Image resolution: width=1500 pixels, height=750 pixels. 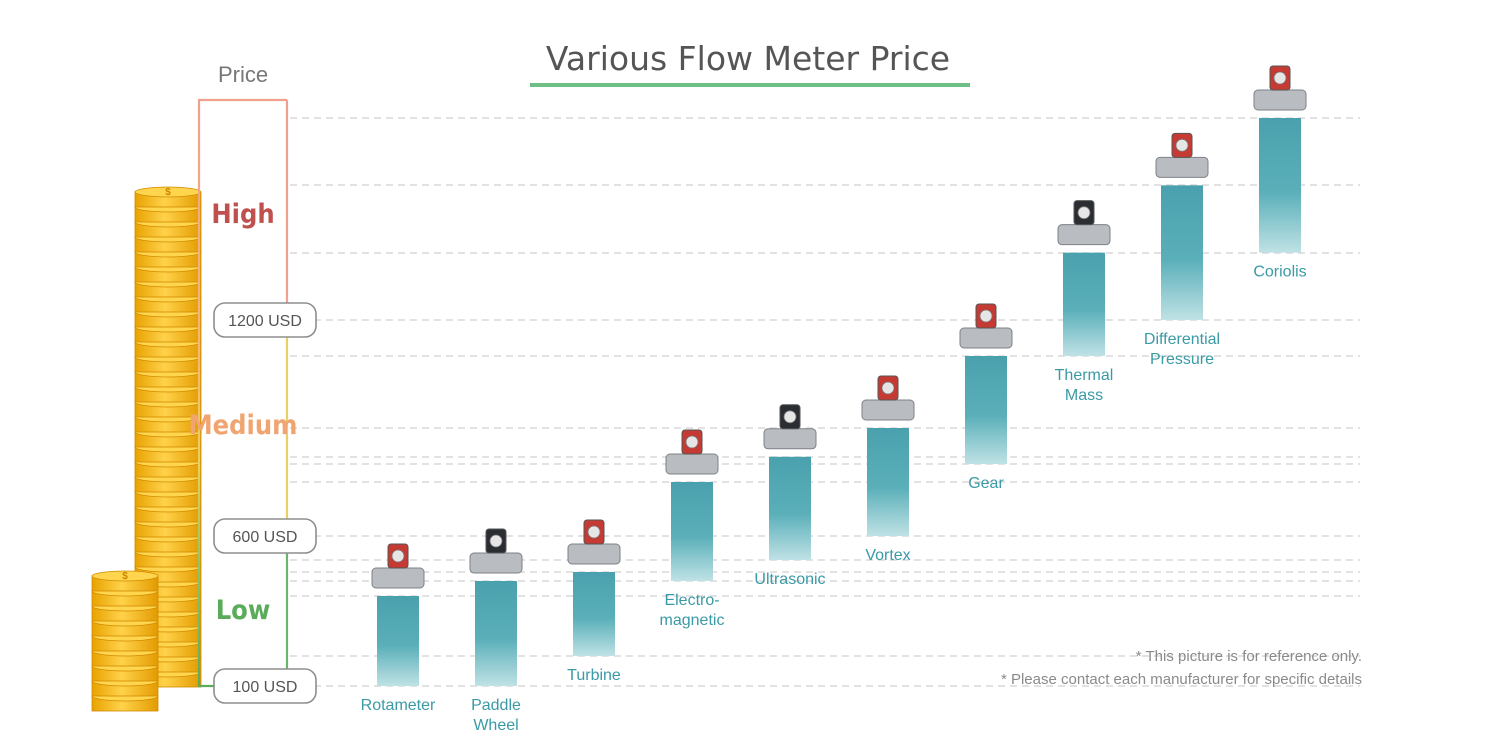 What do you see at coordinates (1249, 656) in the screenshot?
I see `note-reference: * This picture is for reference only.` at bounding box center [1249, 656].